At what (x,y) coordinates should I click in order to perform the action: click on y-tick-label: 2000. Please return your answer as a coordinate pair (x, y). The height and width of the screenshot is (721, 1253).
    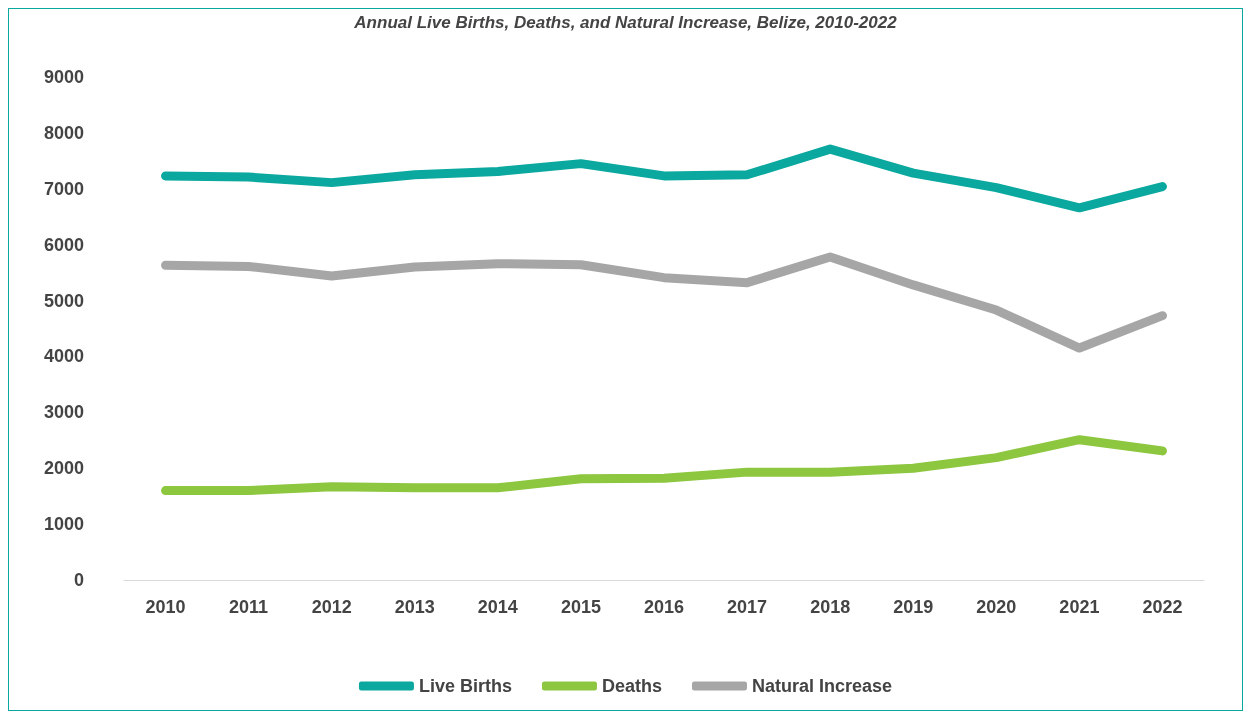
    Looking at the image, I should click on (63, 468).